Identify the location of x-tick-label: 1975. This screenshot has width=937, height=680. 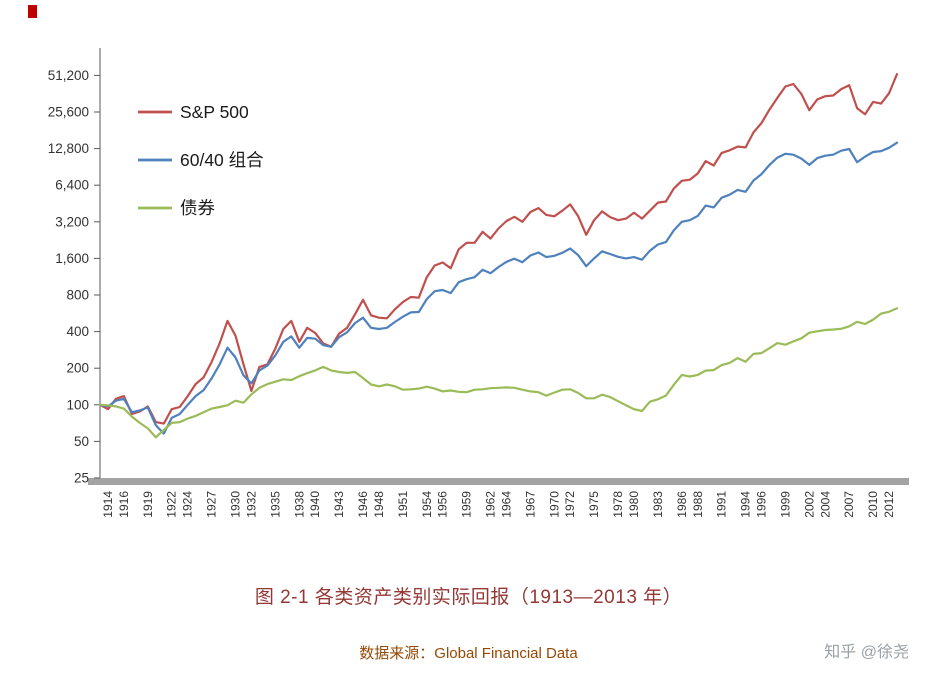
(594, 504).